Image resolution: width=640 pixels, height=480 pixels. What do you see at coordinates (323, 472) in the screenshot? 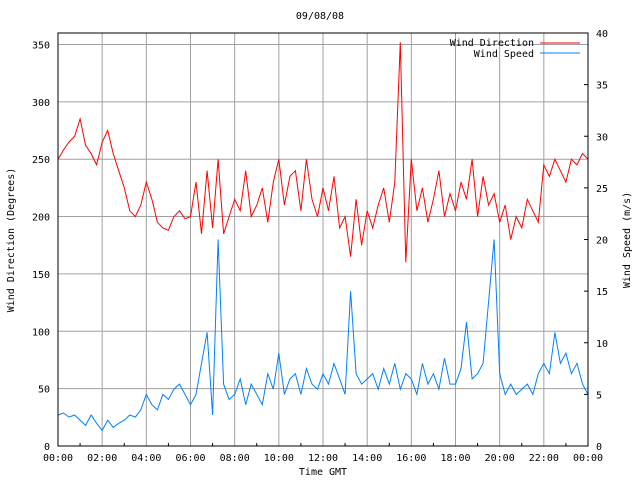
I see `x-axis-label: Time GMT` at bounding box center [323, 472].